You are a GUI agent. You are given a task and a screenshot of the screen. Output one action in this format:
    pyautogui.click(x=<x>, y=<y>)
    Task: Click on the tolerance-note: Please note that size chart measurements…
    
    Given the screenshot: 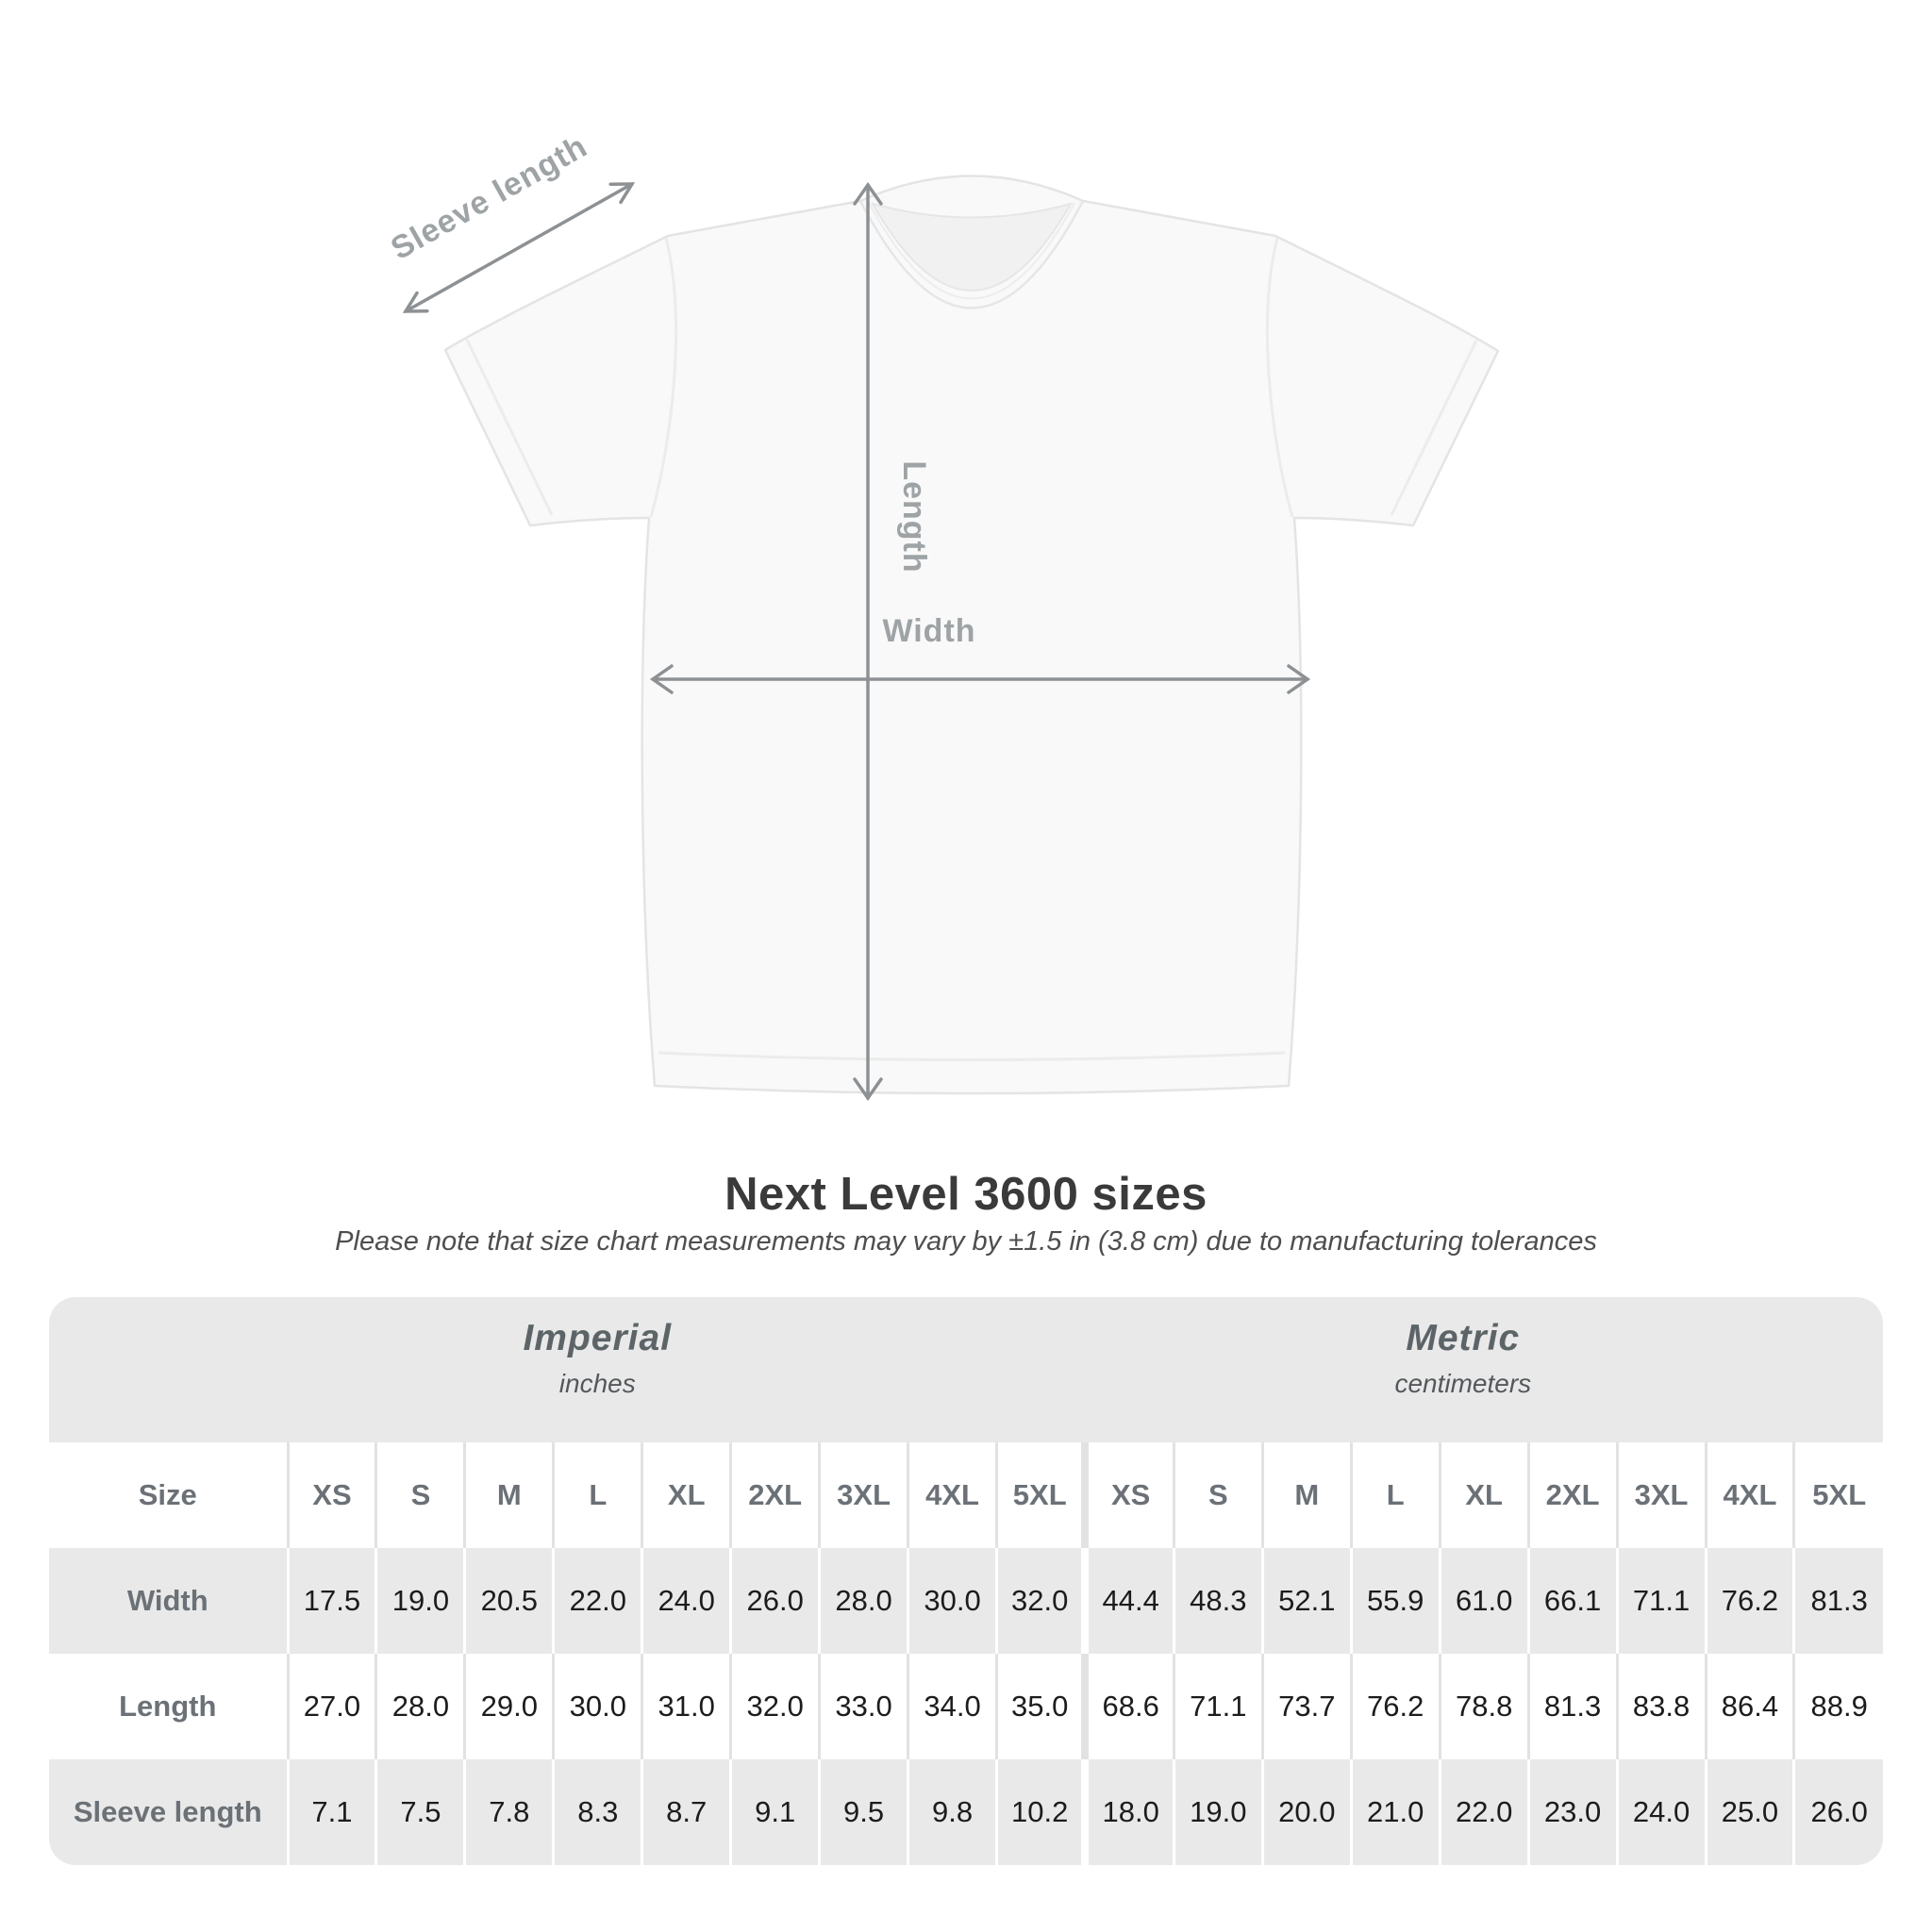 What is the action you would take?
    pyautogui.click(x=966, y=1241)
    